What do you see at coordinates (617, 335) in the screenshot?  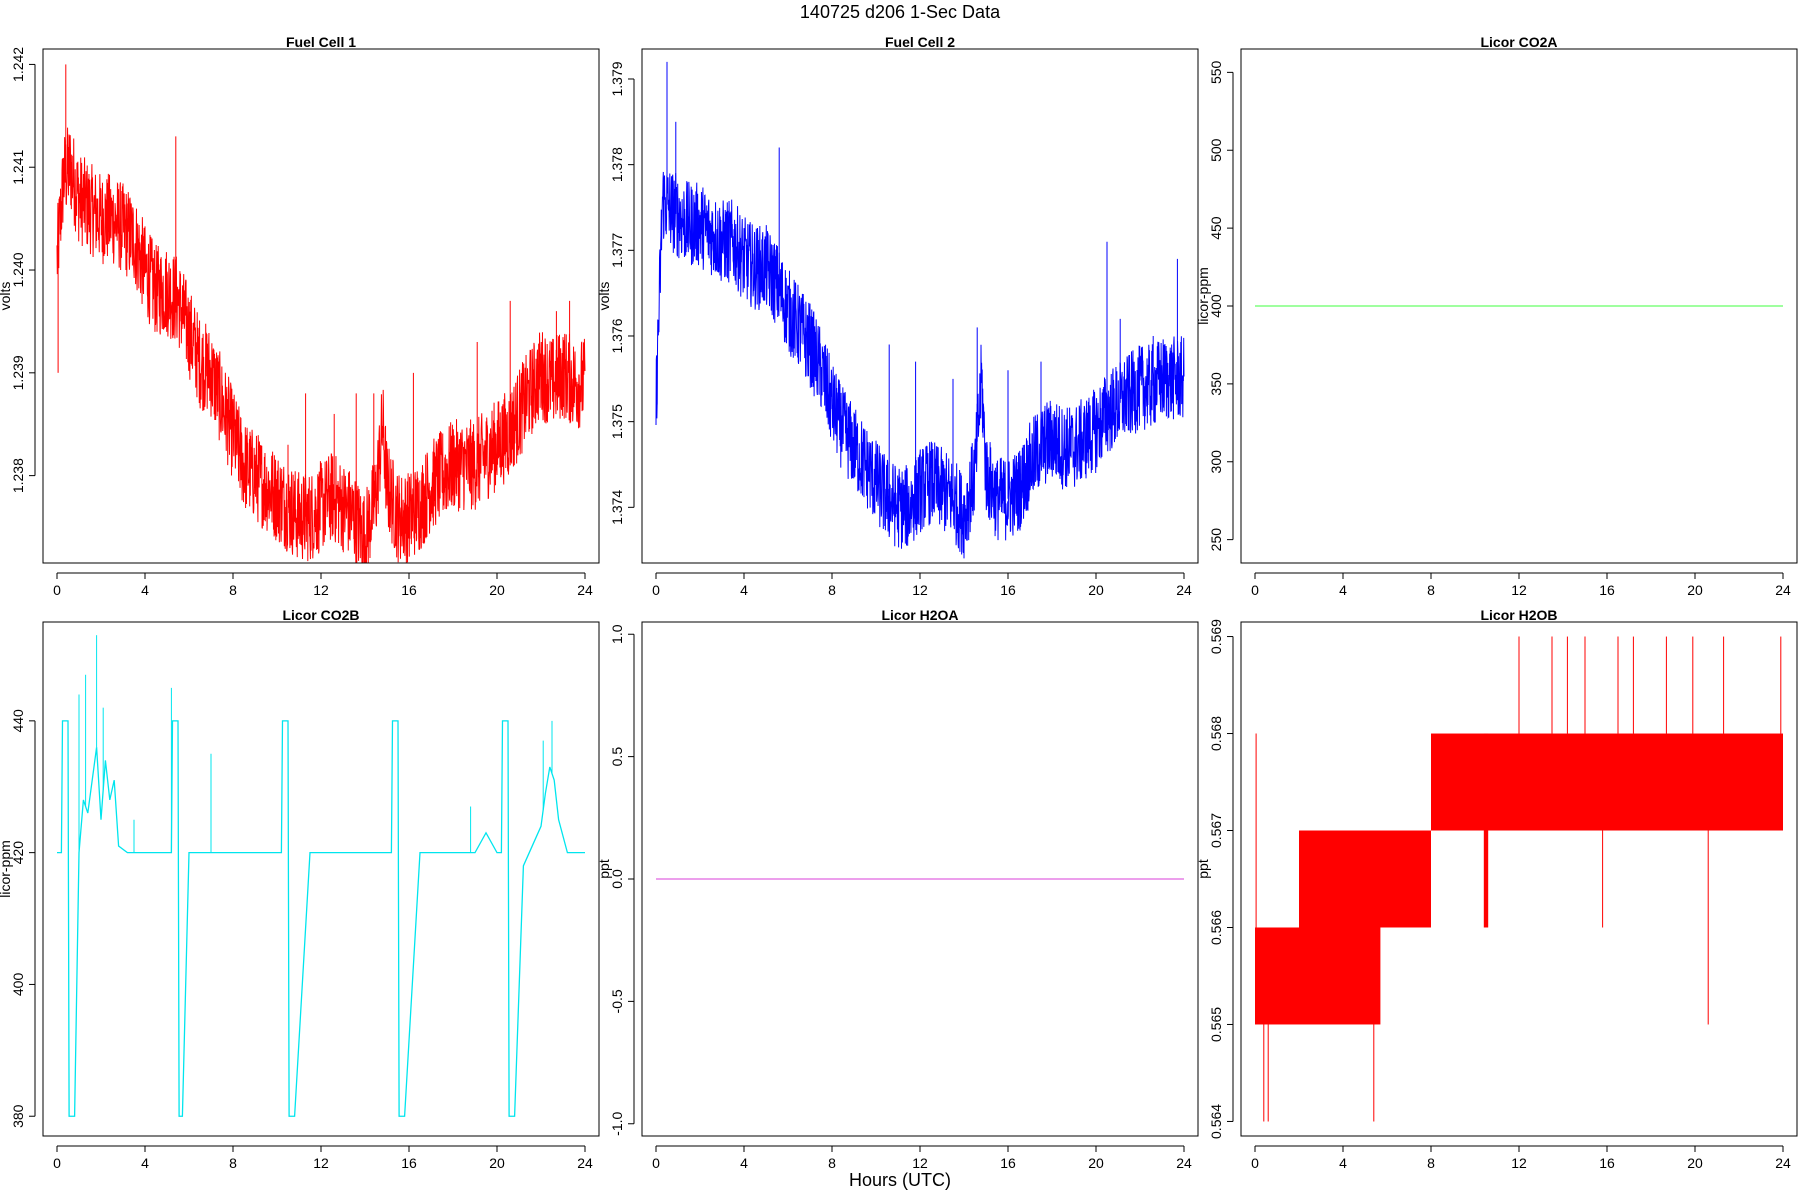 I see `y-tick-label: 1.376` at bounding box center [617, 335].